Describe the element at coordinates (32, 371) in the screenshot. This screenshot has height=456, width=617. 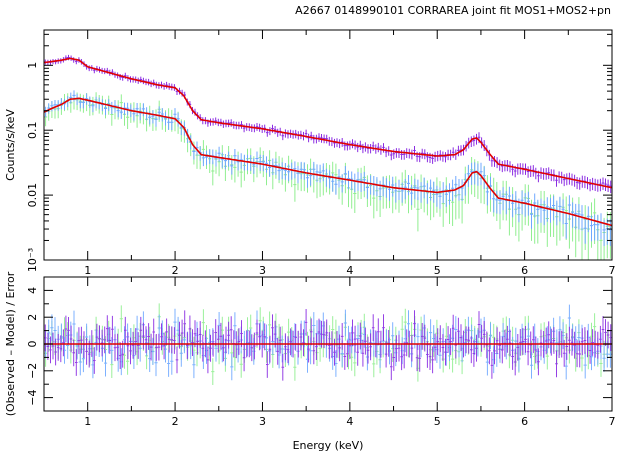
I see `residual-y-tick-label: −2` at that location.